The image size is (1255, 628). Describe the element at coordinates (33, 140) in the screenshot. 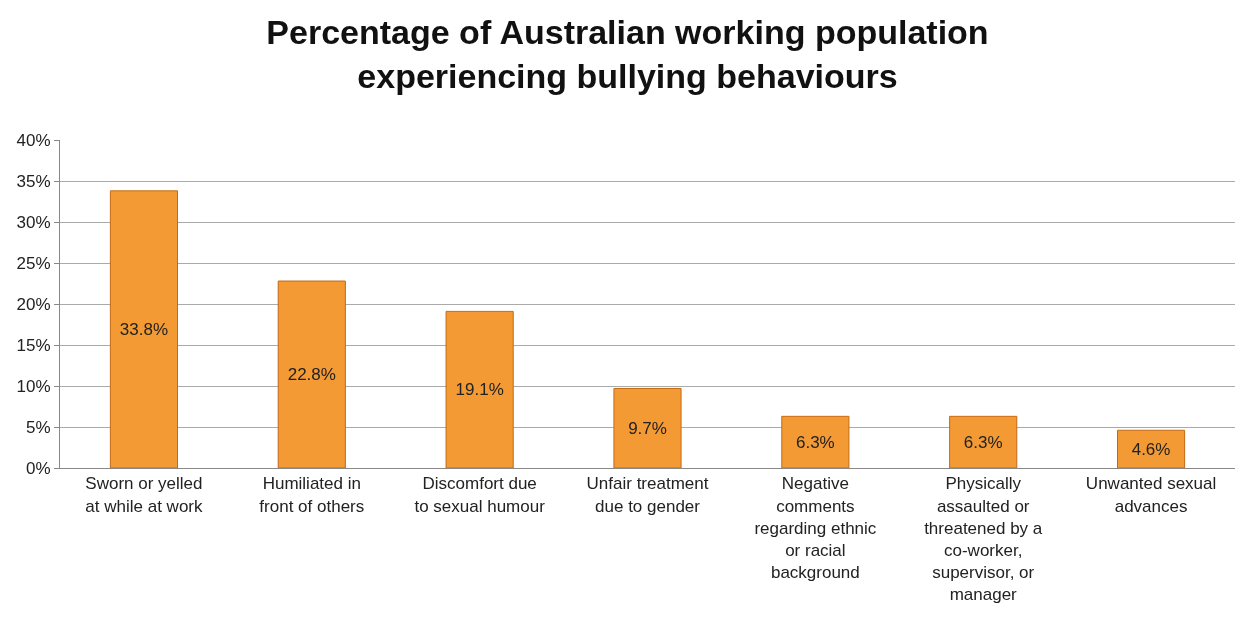

I see `y-tick-label: 40%` at that location.